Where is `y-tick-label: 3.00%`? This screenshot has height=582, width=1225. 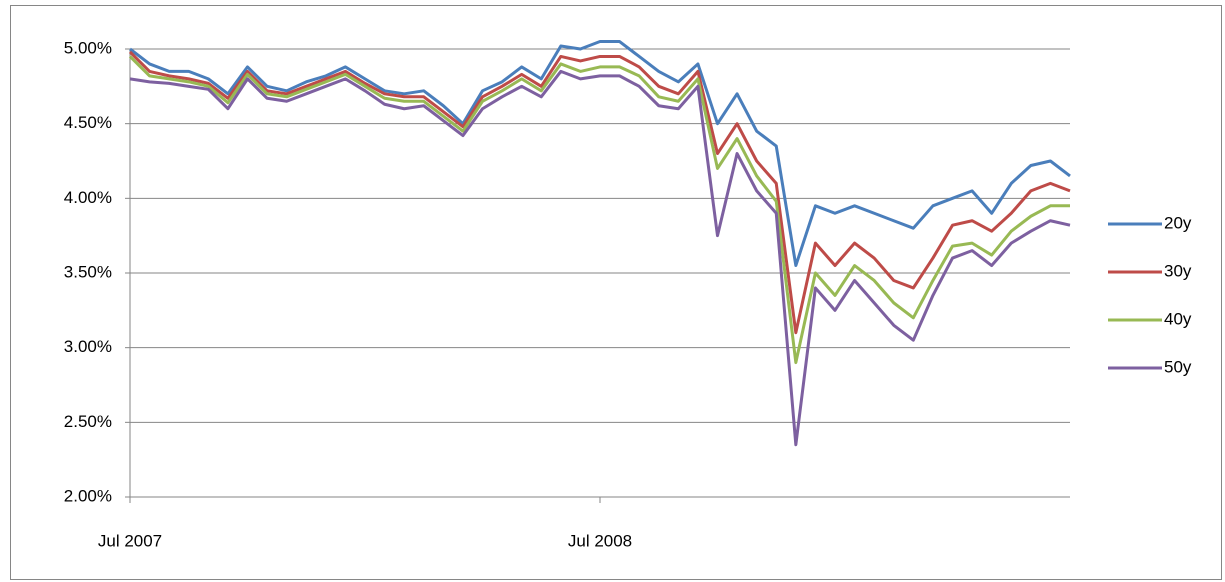 y-tick-label: 3.00% is located at coordinates (88, 346).